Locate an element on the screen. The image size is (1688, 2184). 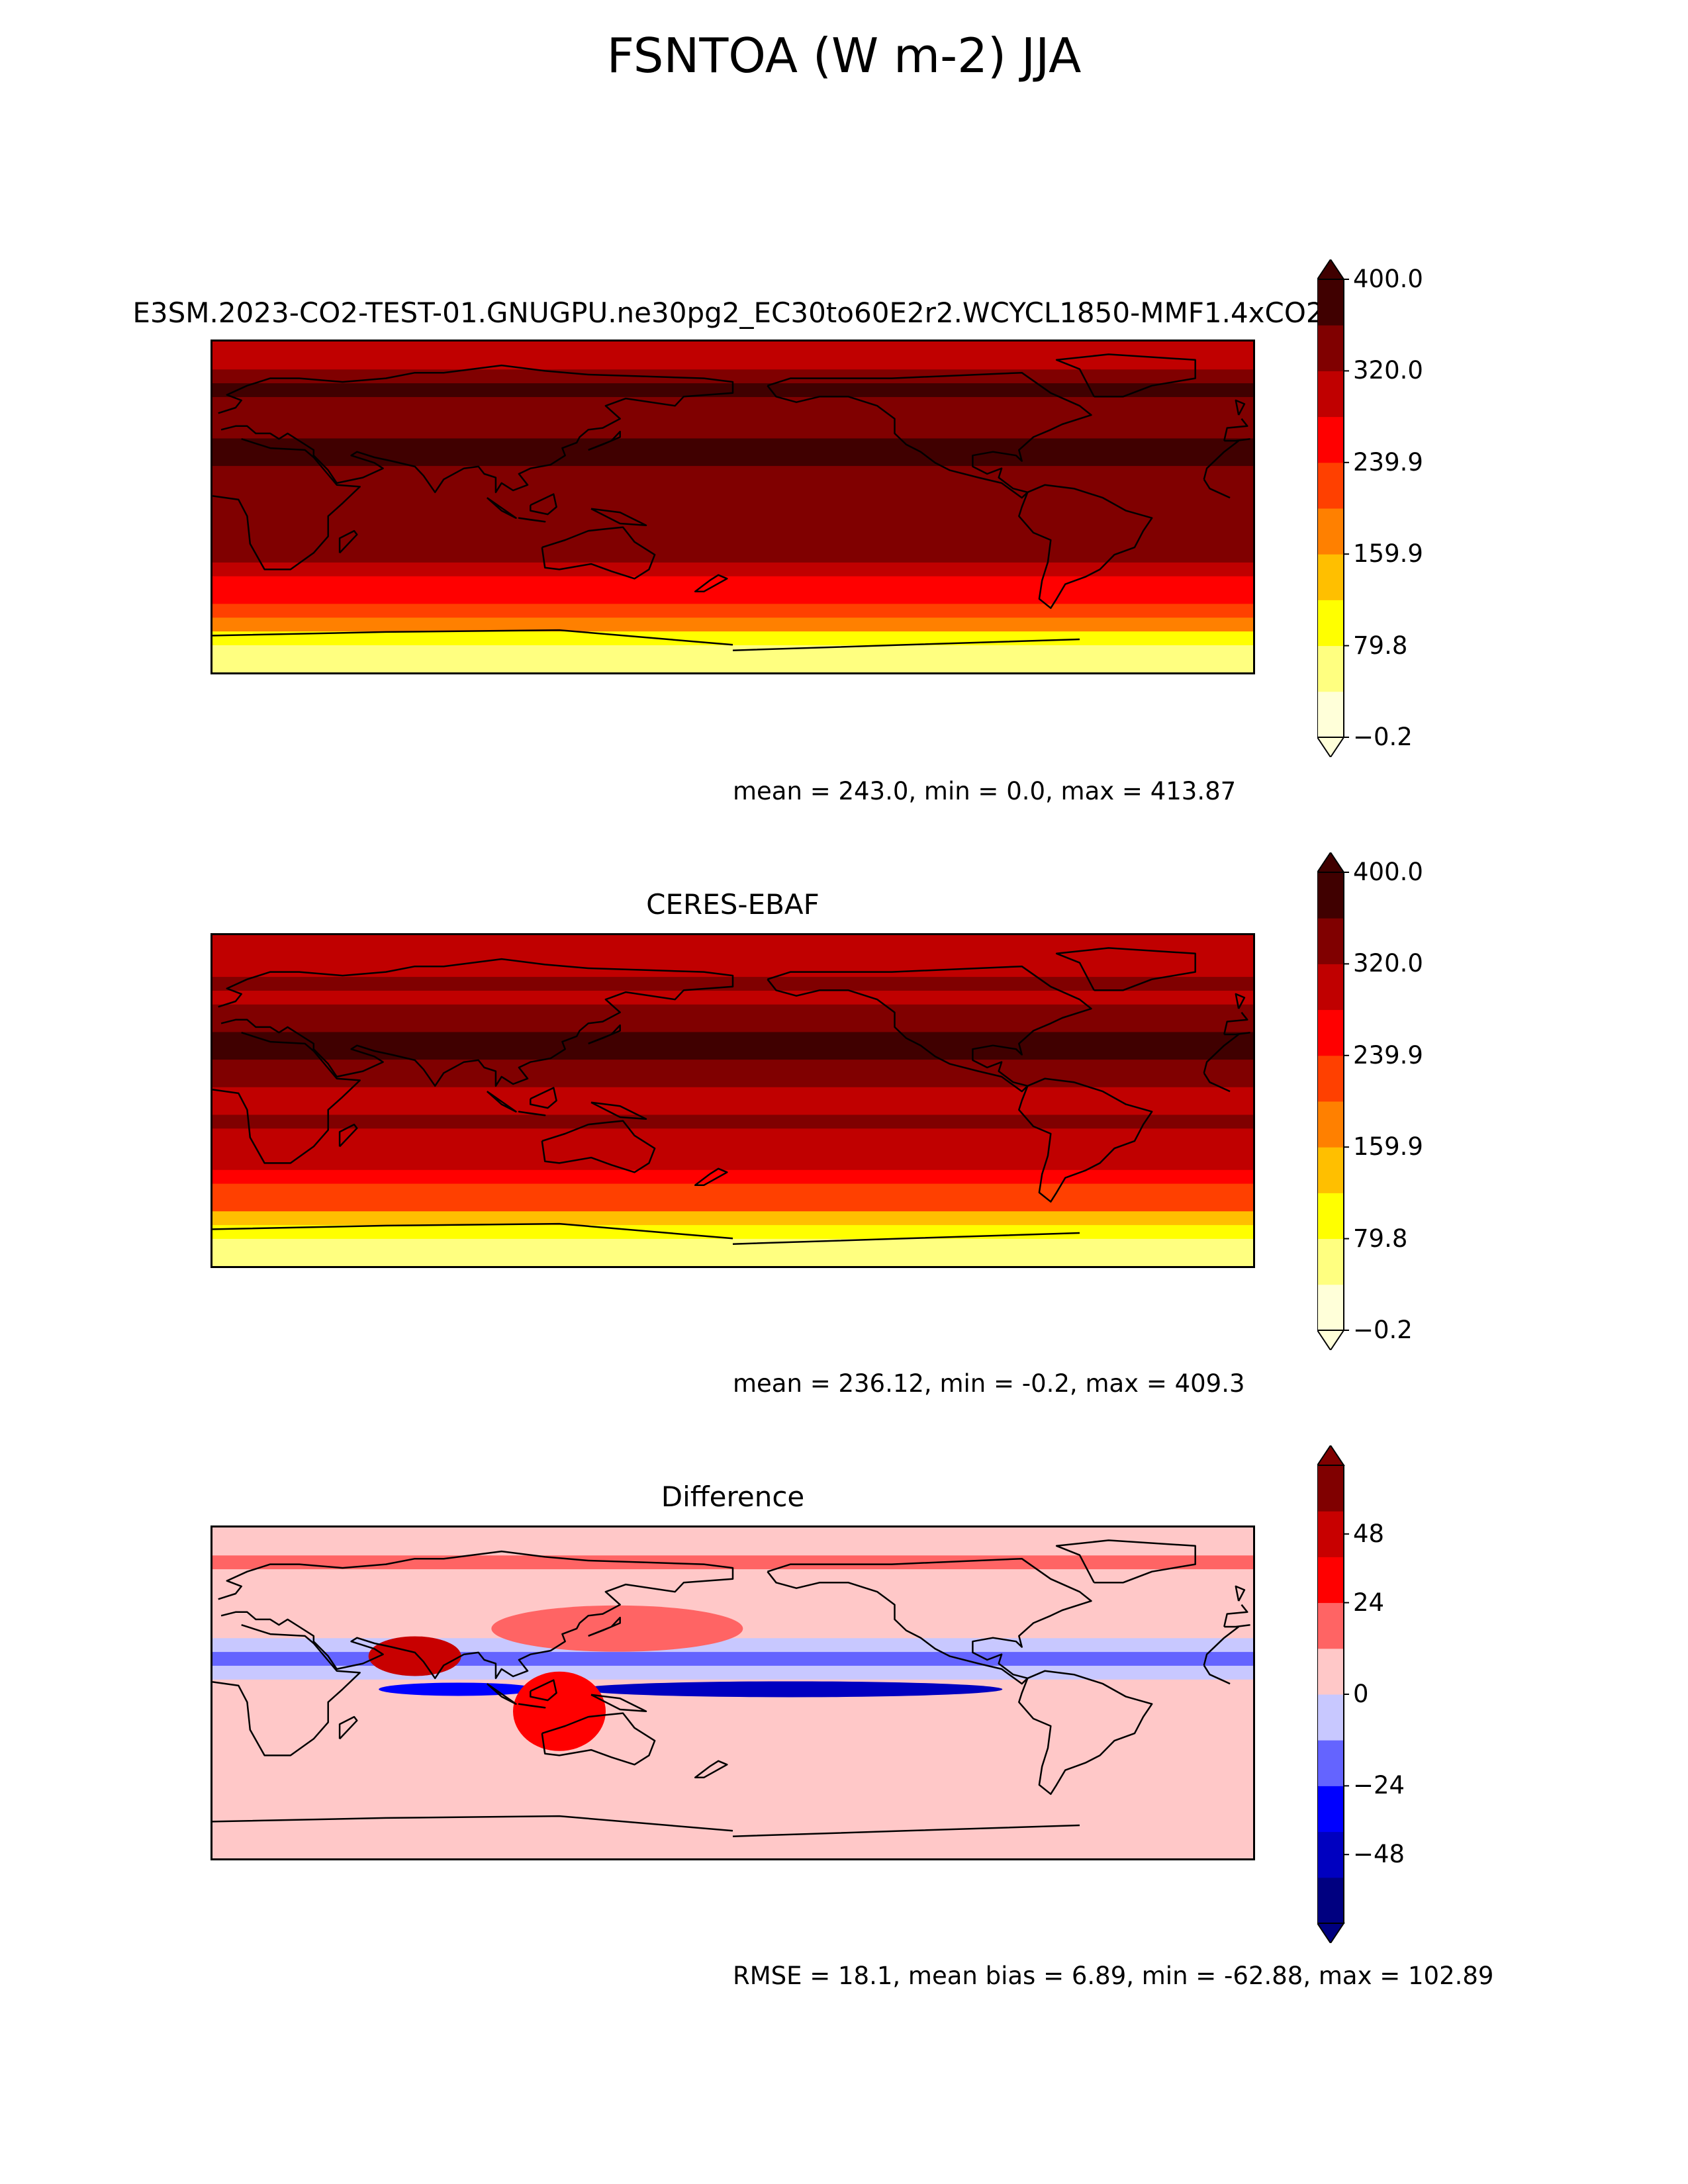
colorbar-difference: 48 24 0 −24 −48 is located at coordinates (1367, 1694).